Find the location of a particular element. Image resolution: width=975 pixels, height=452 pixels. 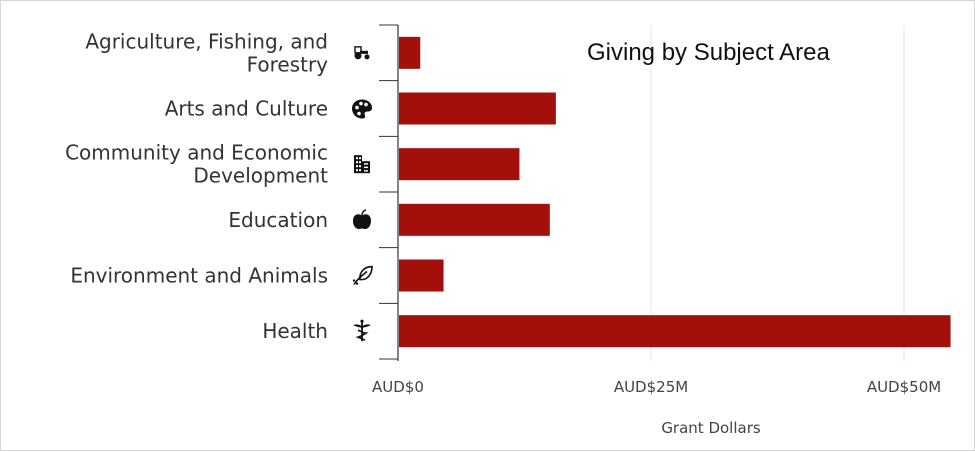

caduceus-icon is located at coordinates (362, 330).